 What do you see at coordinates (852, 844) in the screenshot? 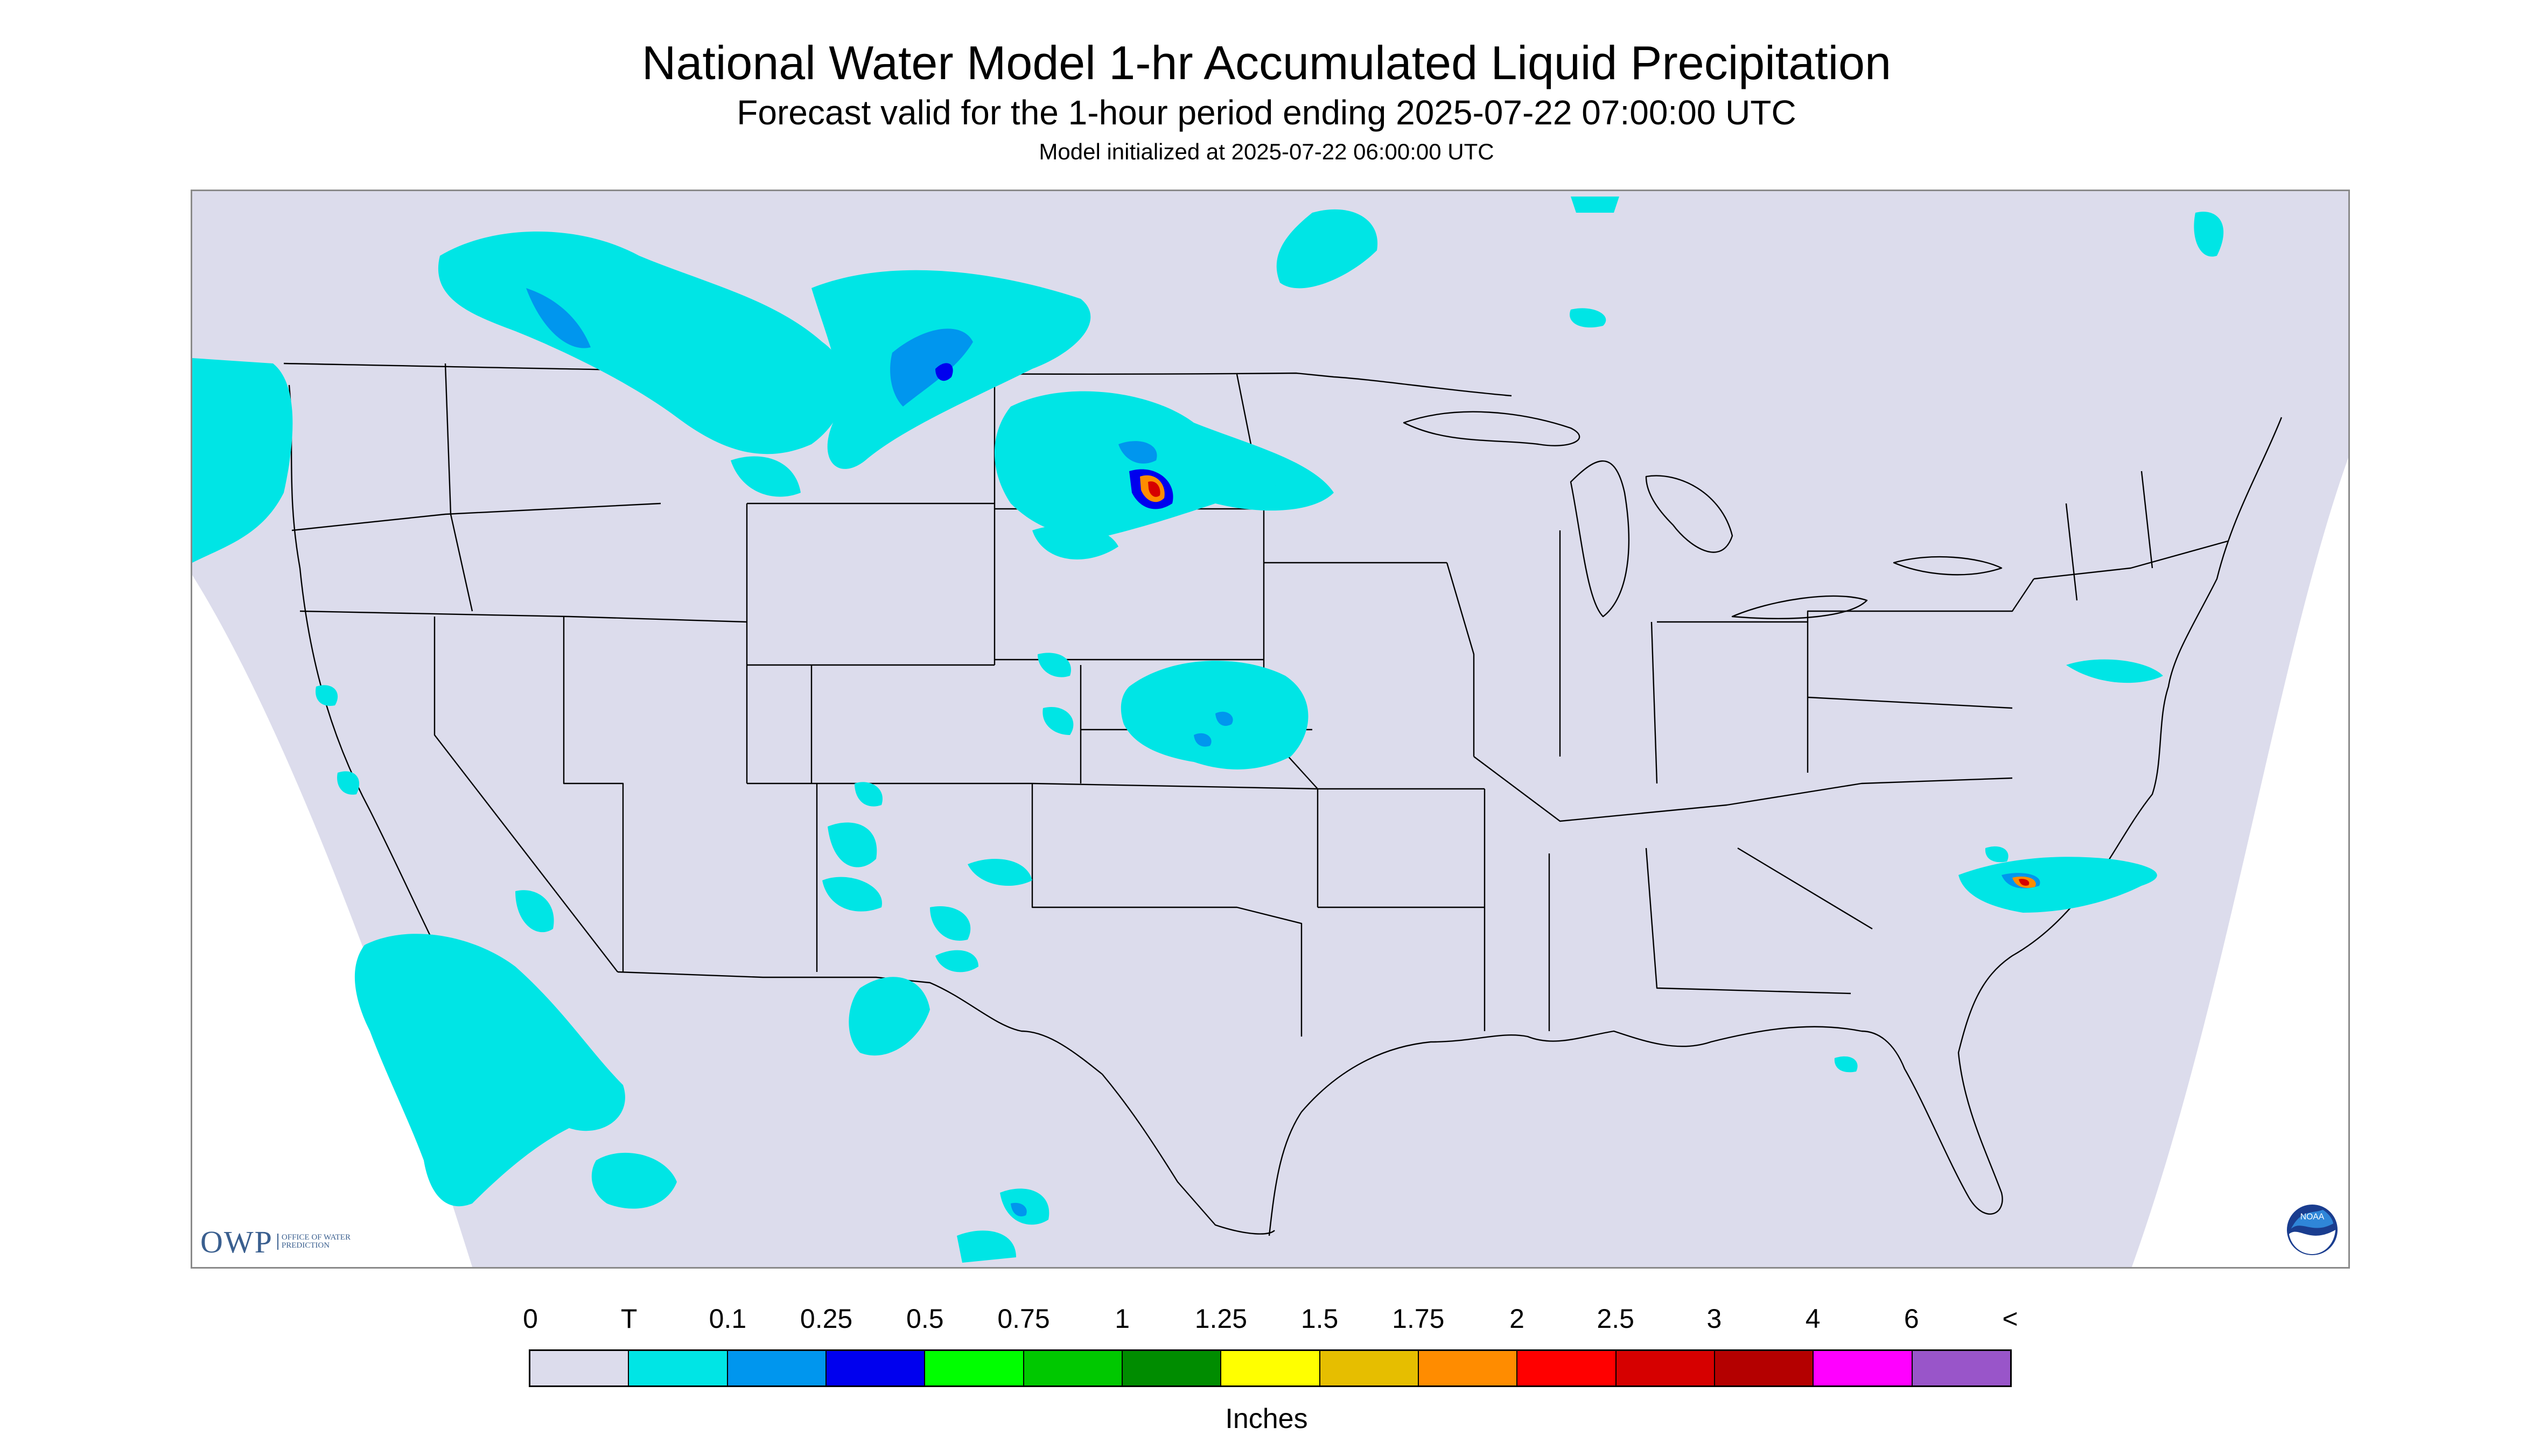
I see `precip-area-southwest` at bounding box center [852, 844].